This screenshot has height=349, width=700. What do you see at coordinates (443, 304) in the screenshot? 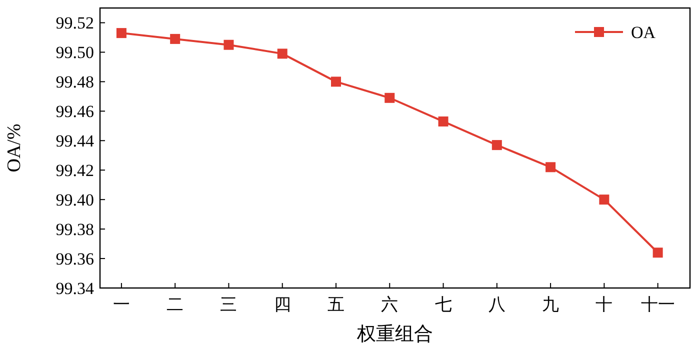
I see `x-tick-label: 七` at bounding box center [443, 304].